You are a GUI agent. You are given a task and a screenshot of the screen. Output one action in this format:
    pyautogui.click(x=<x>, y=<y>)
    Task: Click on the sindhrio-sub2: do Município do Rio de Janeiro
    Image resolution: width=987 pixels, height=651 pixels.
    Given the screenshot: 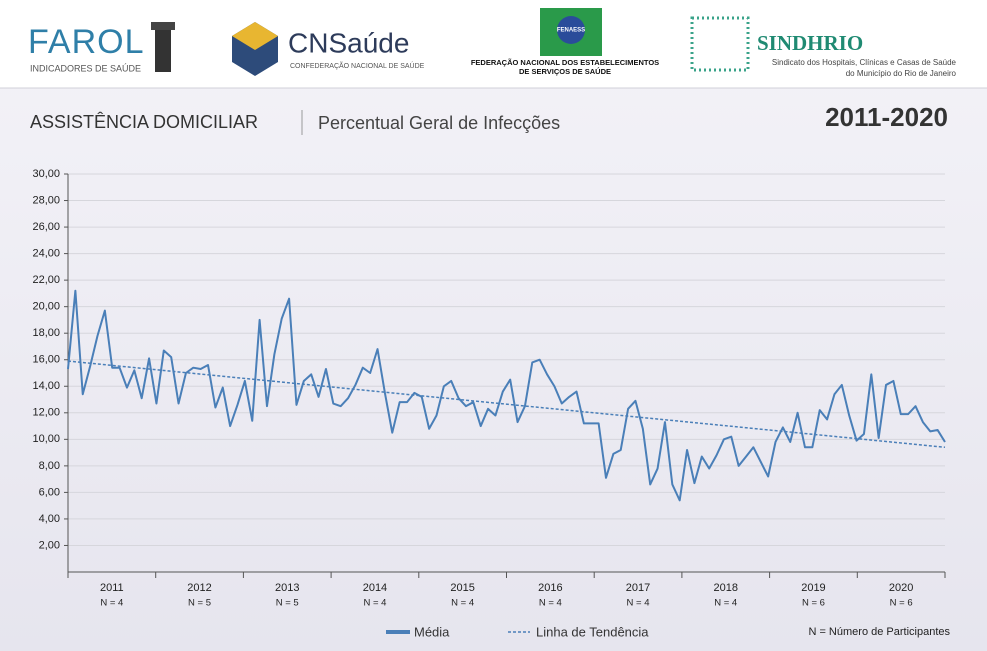 What is the action you would take?
    pyautogui.click(x=901, y=73)
    